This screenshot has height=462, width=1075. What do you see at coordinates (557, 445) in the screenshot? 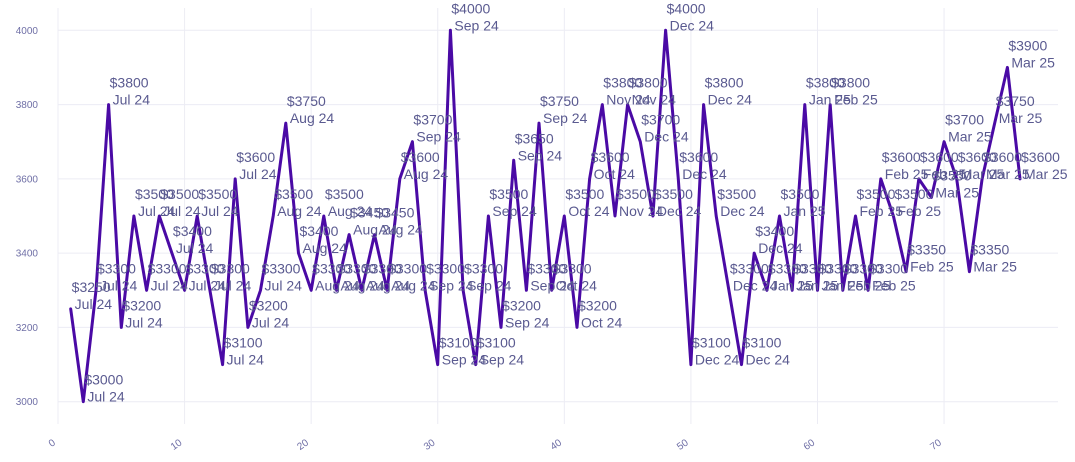
I see `x-tick-label: 40` at bounding box center [557, 445].